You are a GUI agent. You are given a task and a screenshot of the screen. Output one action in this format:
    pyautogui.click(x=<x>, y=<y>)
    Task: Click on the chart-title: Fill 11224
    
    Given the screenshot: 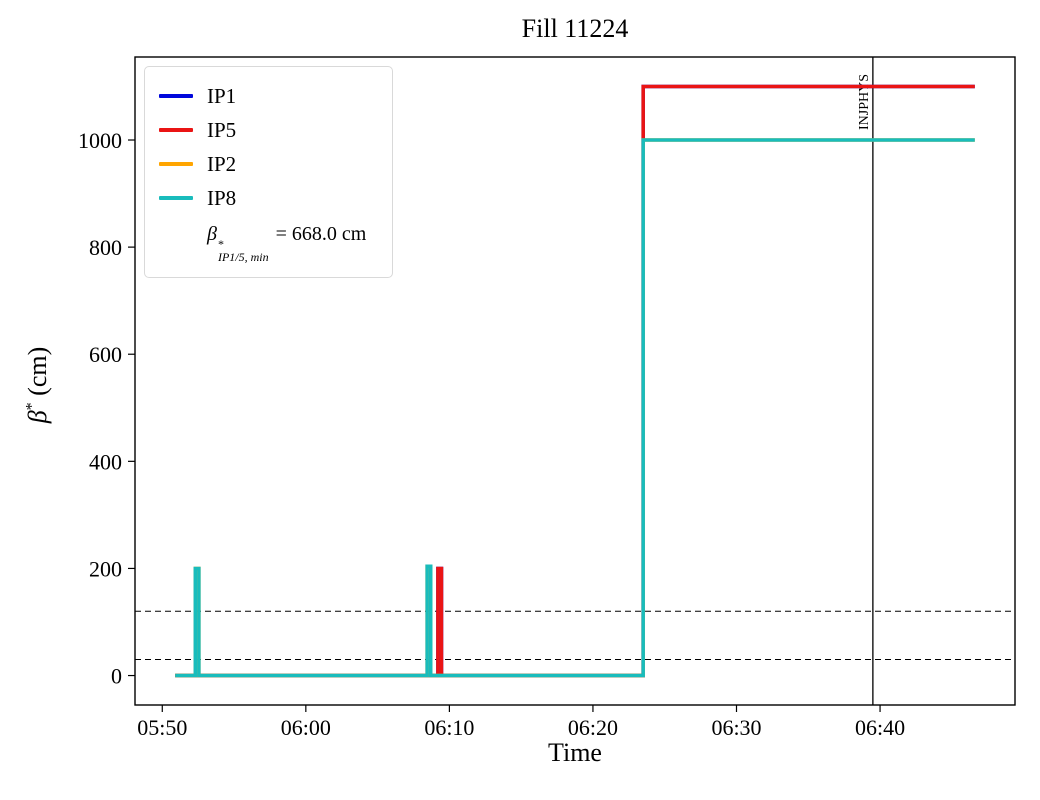 What is the action you would take?
    pyautogui.click(x=575, y=28)
    